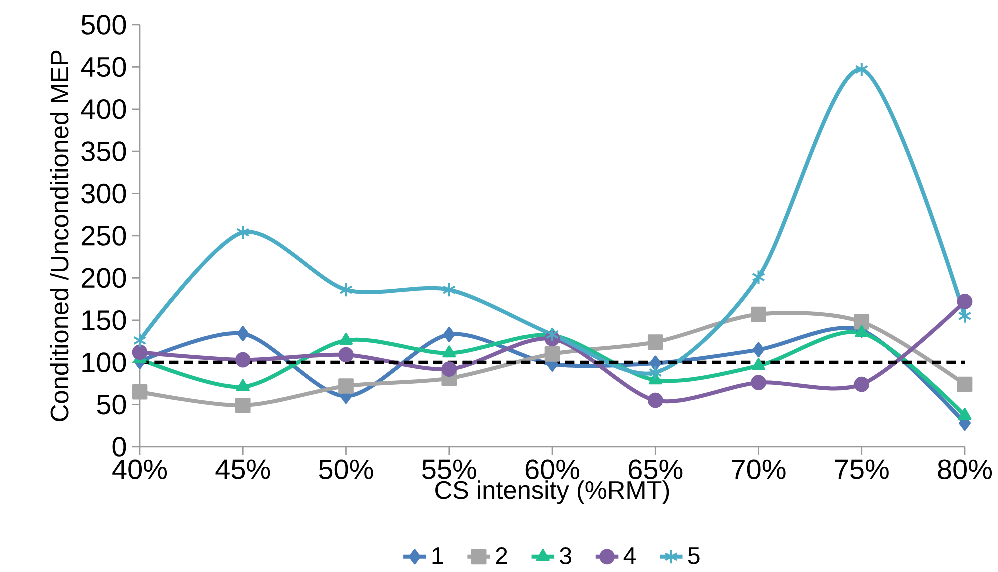 This screenshot has height=572, width=998. What do you see at coordinates (103, 67) in the screenshot?
I see `y-tick-label: 450` at bounding box center [103, 67].